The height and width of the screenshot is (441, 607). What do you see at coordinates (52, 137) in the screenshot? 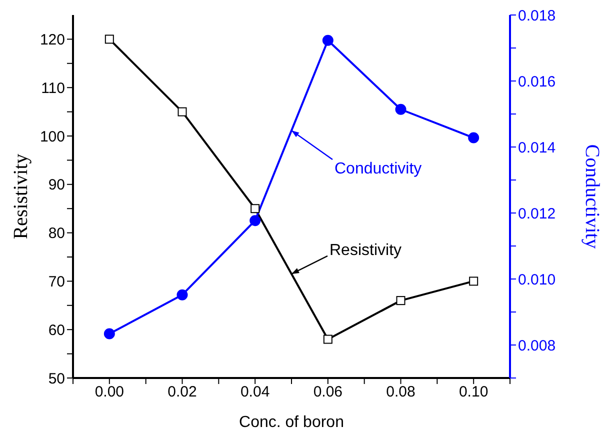
I see `y-tick-label: 100` at bounding box center [52, 137].